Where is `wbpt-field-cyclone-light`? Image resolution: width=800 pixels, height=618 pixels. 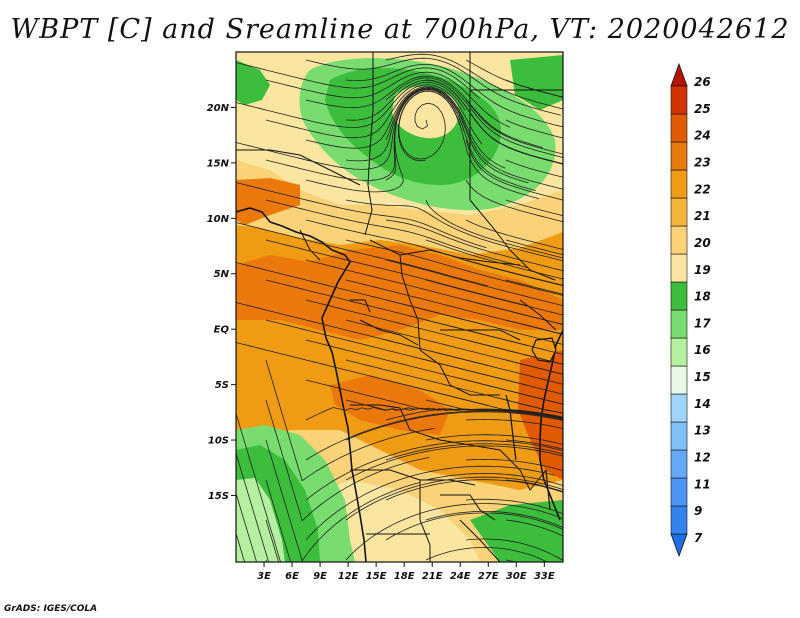 wbpt-field-cyclone-light is located at coordinates (425, 112).